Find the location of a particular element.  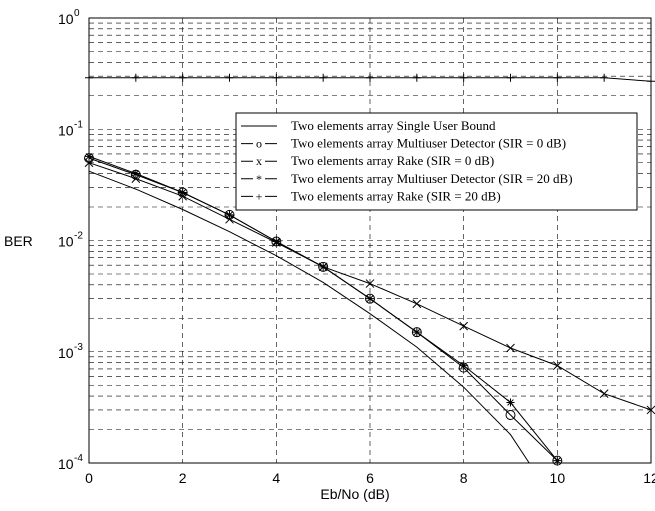

y-tick-exponent: -3 is located at coordinates (78, 347).